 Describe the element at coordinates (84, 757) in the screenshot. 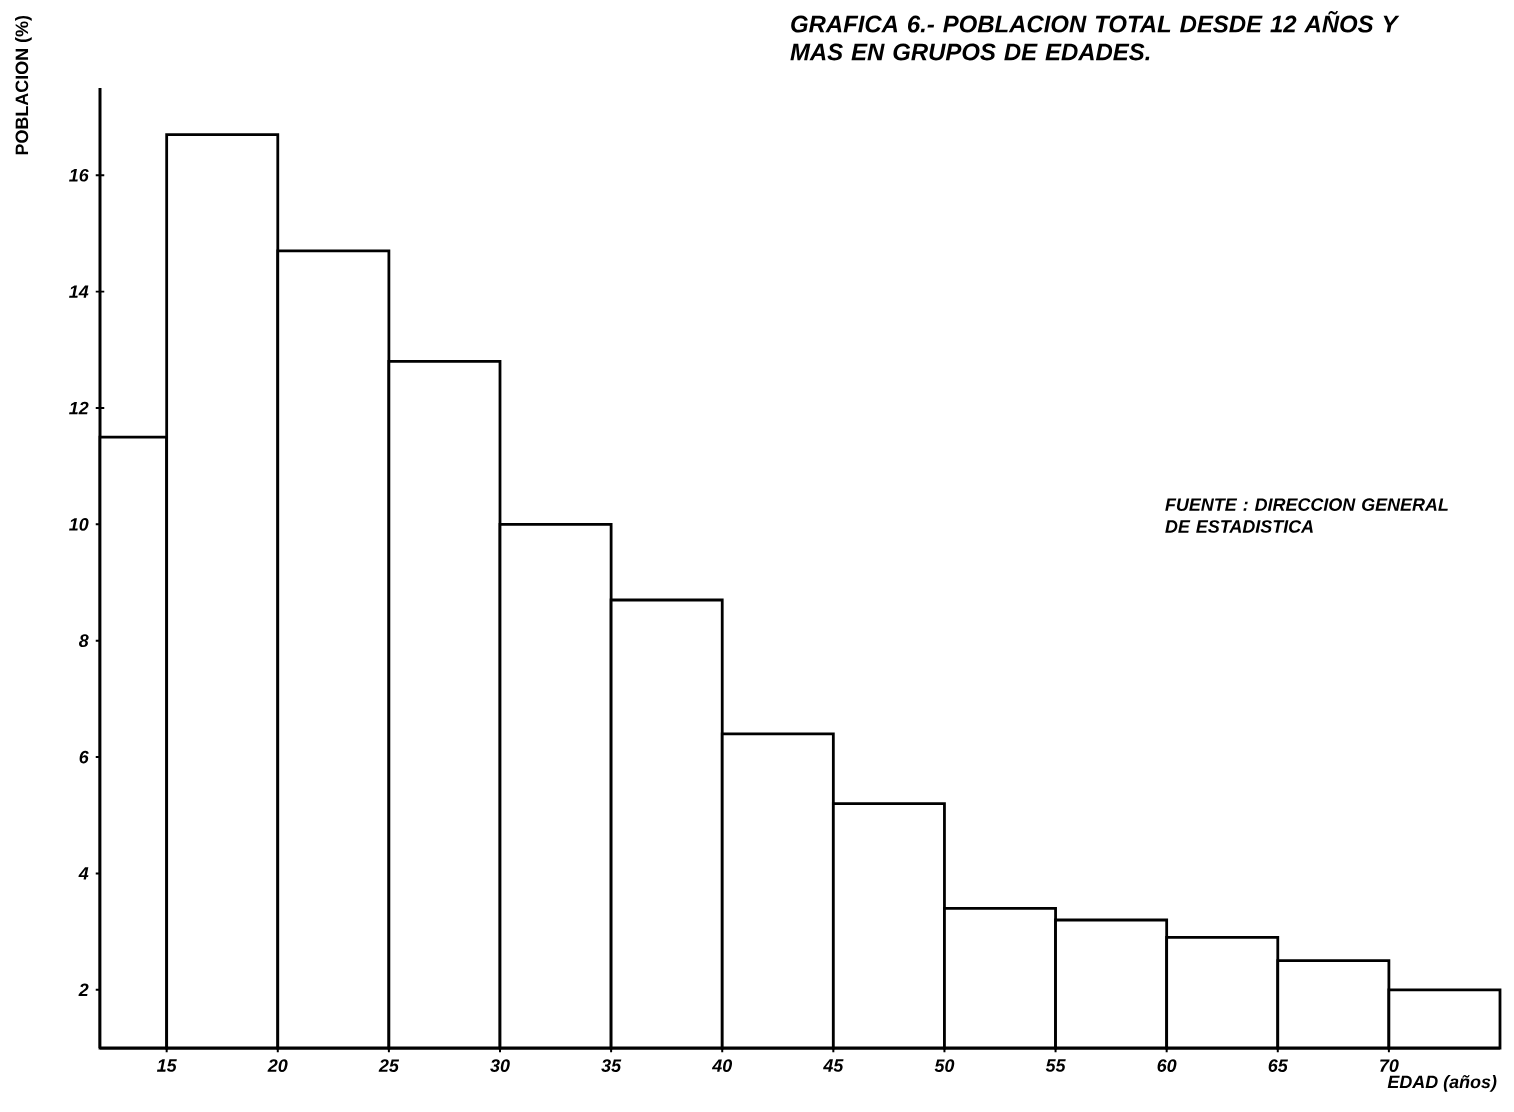

I see `y-tick-label: 6` at that location.